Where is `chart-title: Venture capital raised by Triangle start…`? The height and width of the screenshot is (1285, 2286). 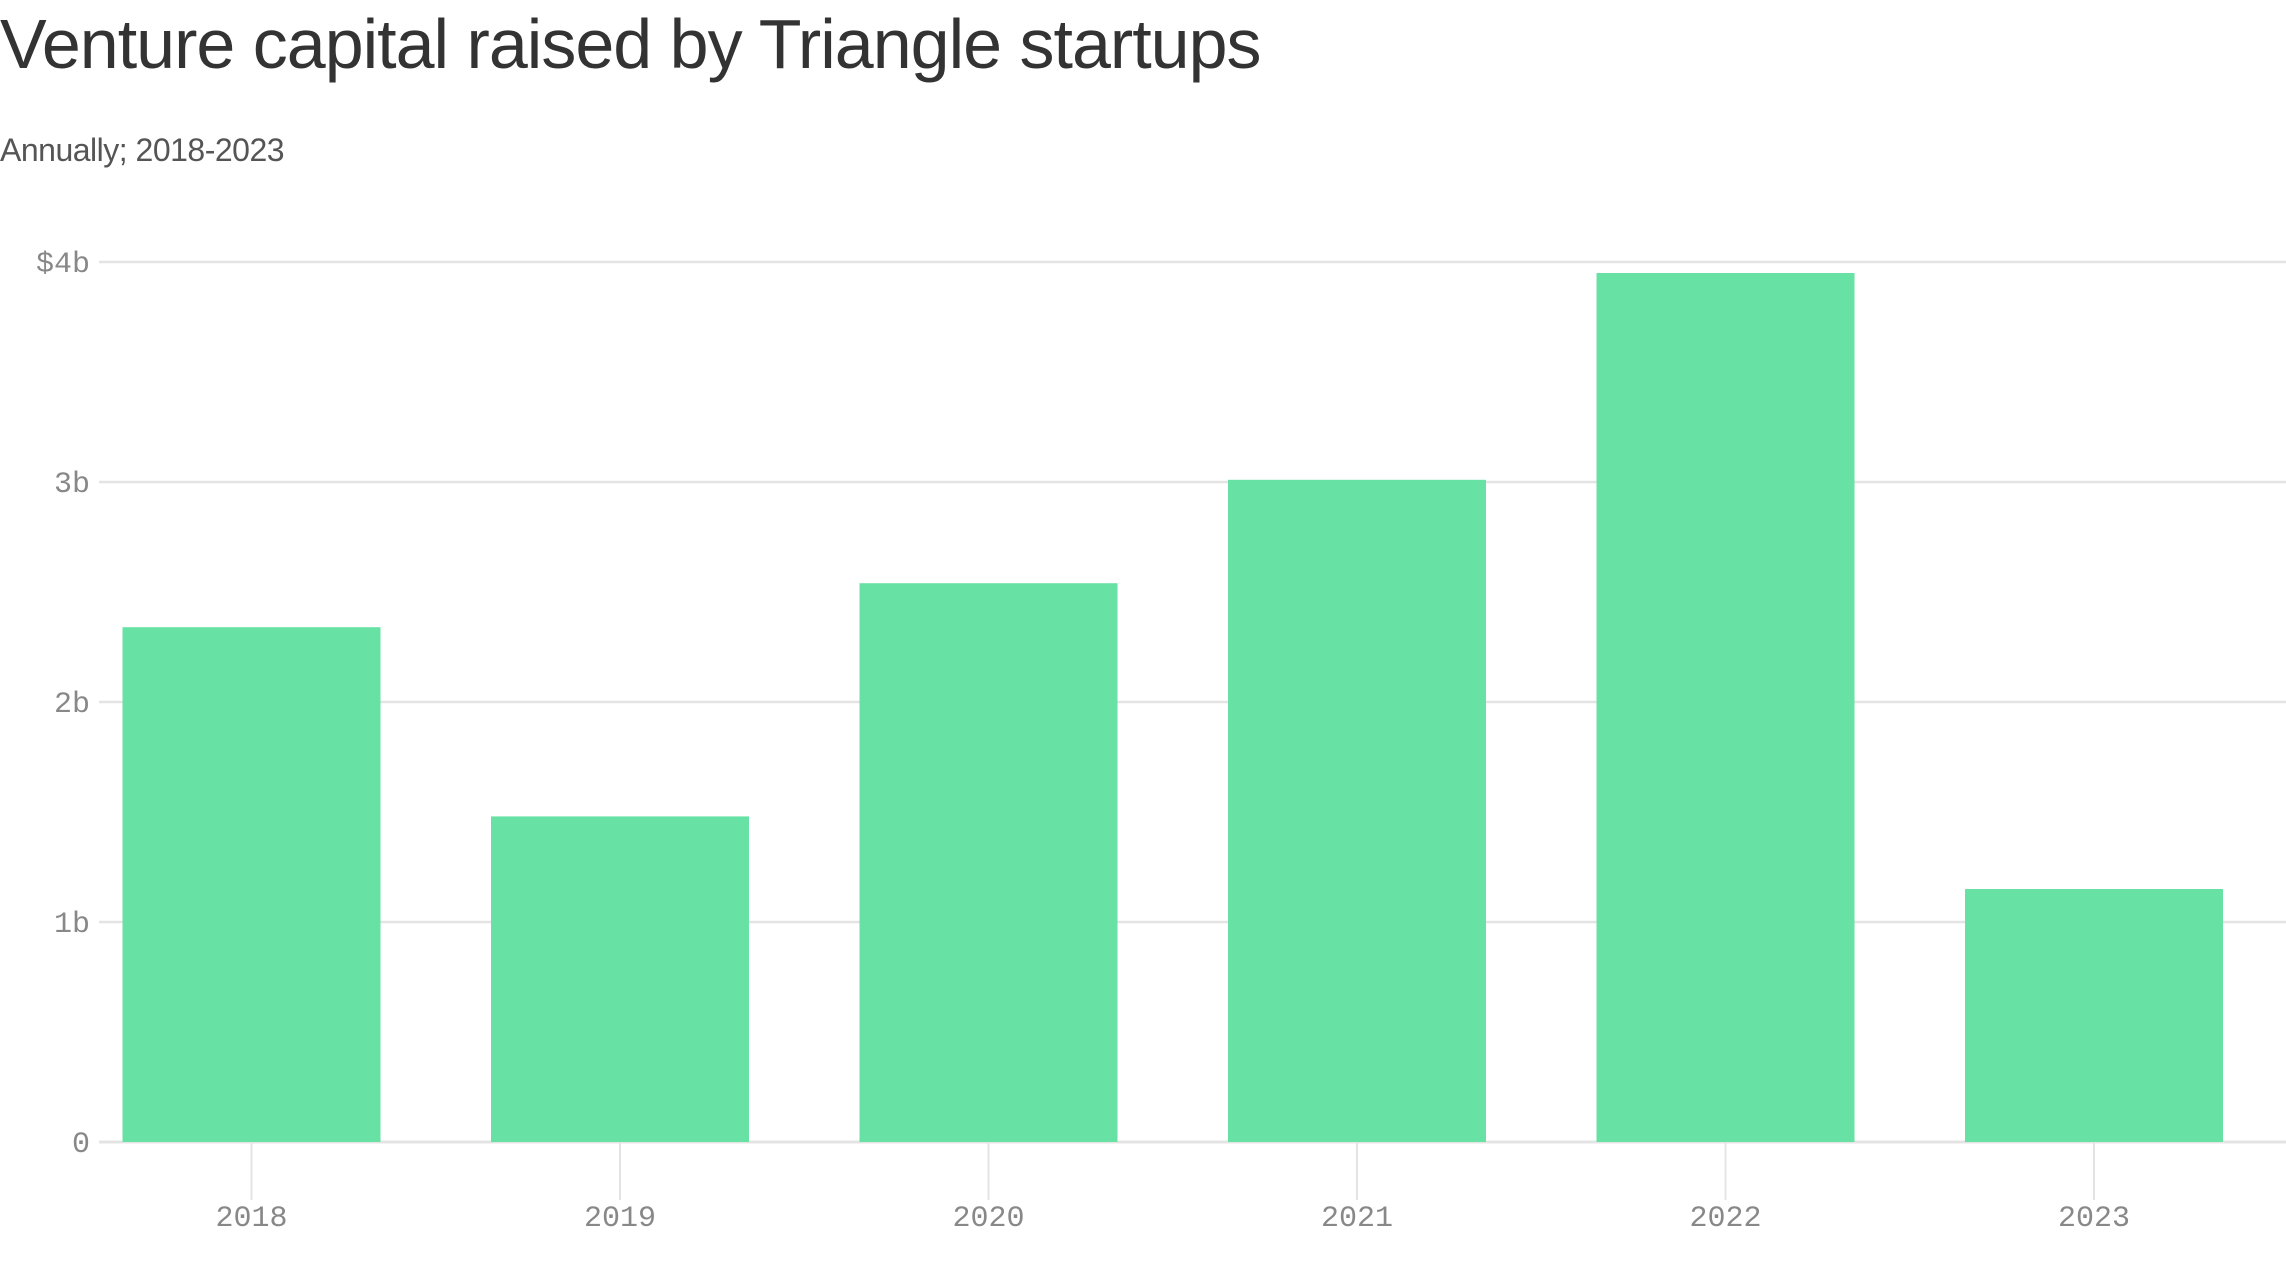
chart-title: Venture capital raised by Triangle start… is located at coordinates (631, 44).